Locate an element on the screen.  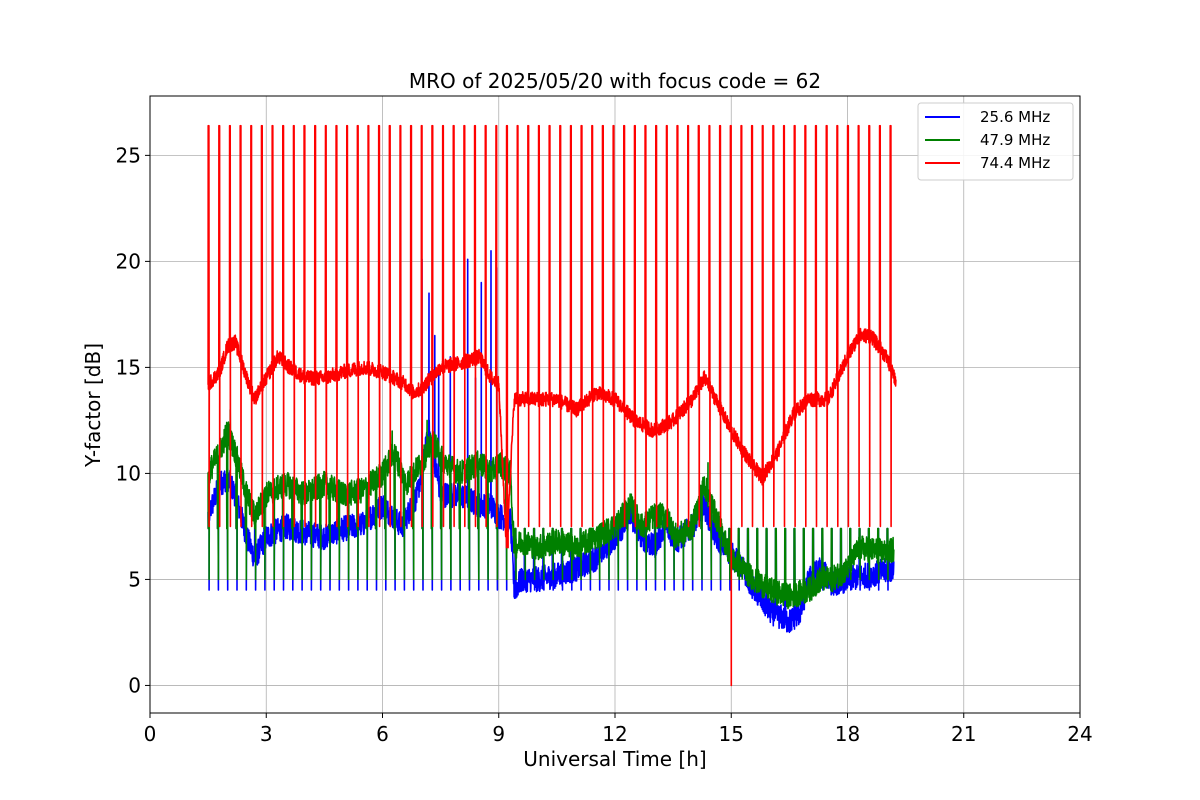
y-tick-label: 10 is located at coordinates (128, 473).